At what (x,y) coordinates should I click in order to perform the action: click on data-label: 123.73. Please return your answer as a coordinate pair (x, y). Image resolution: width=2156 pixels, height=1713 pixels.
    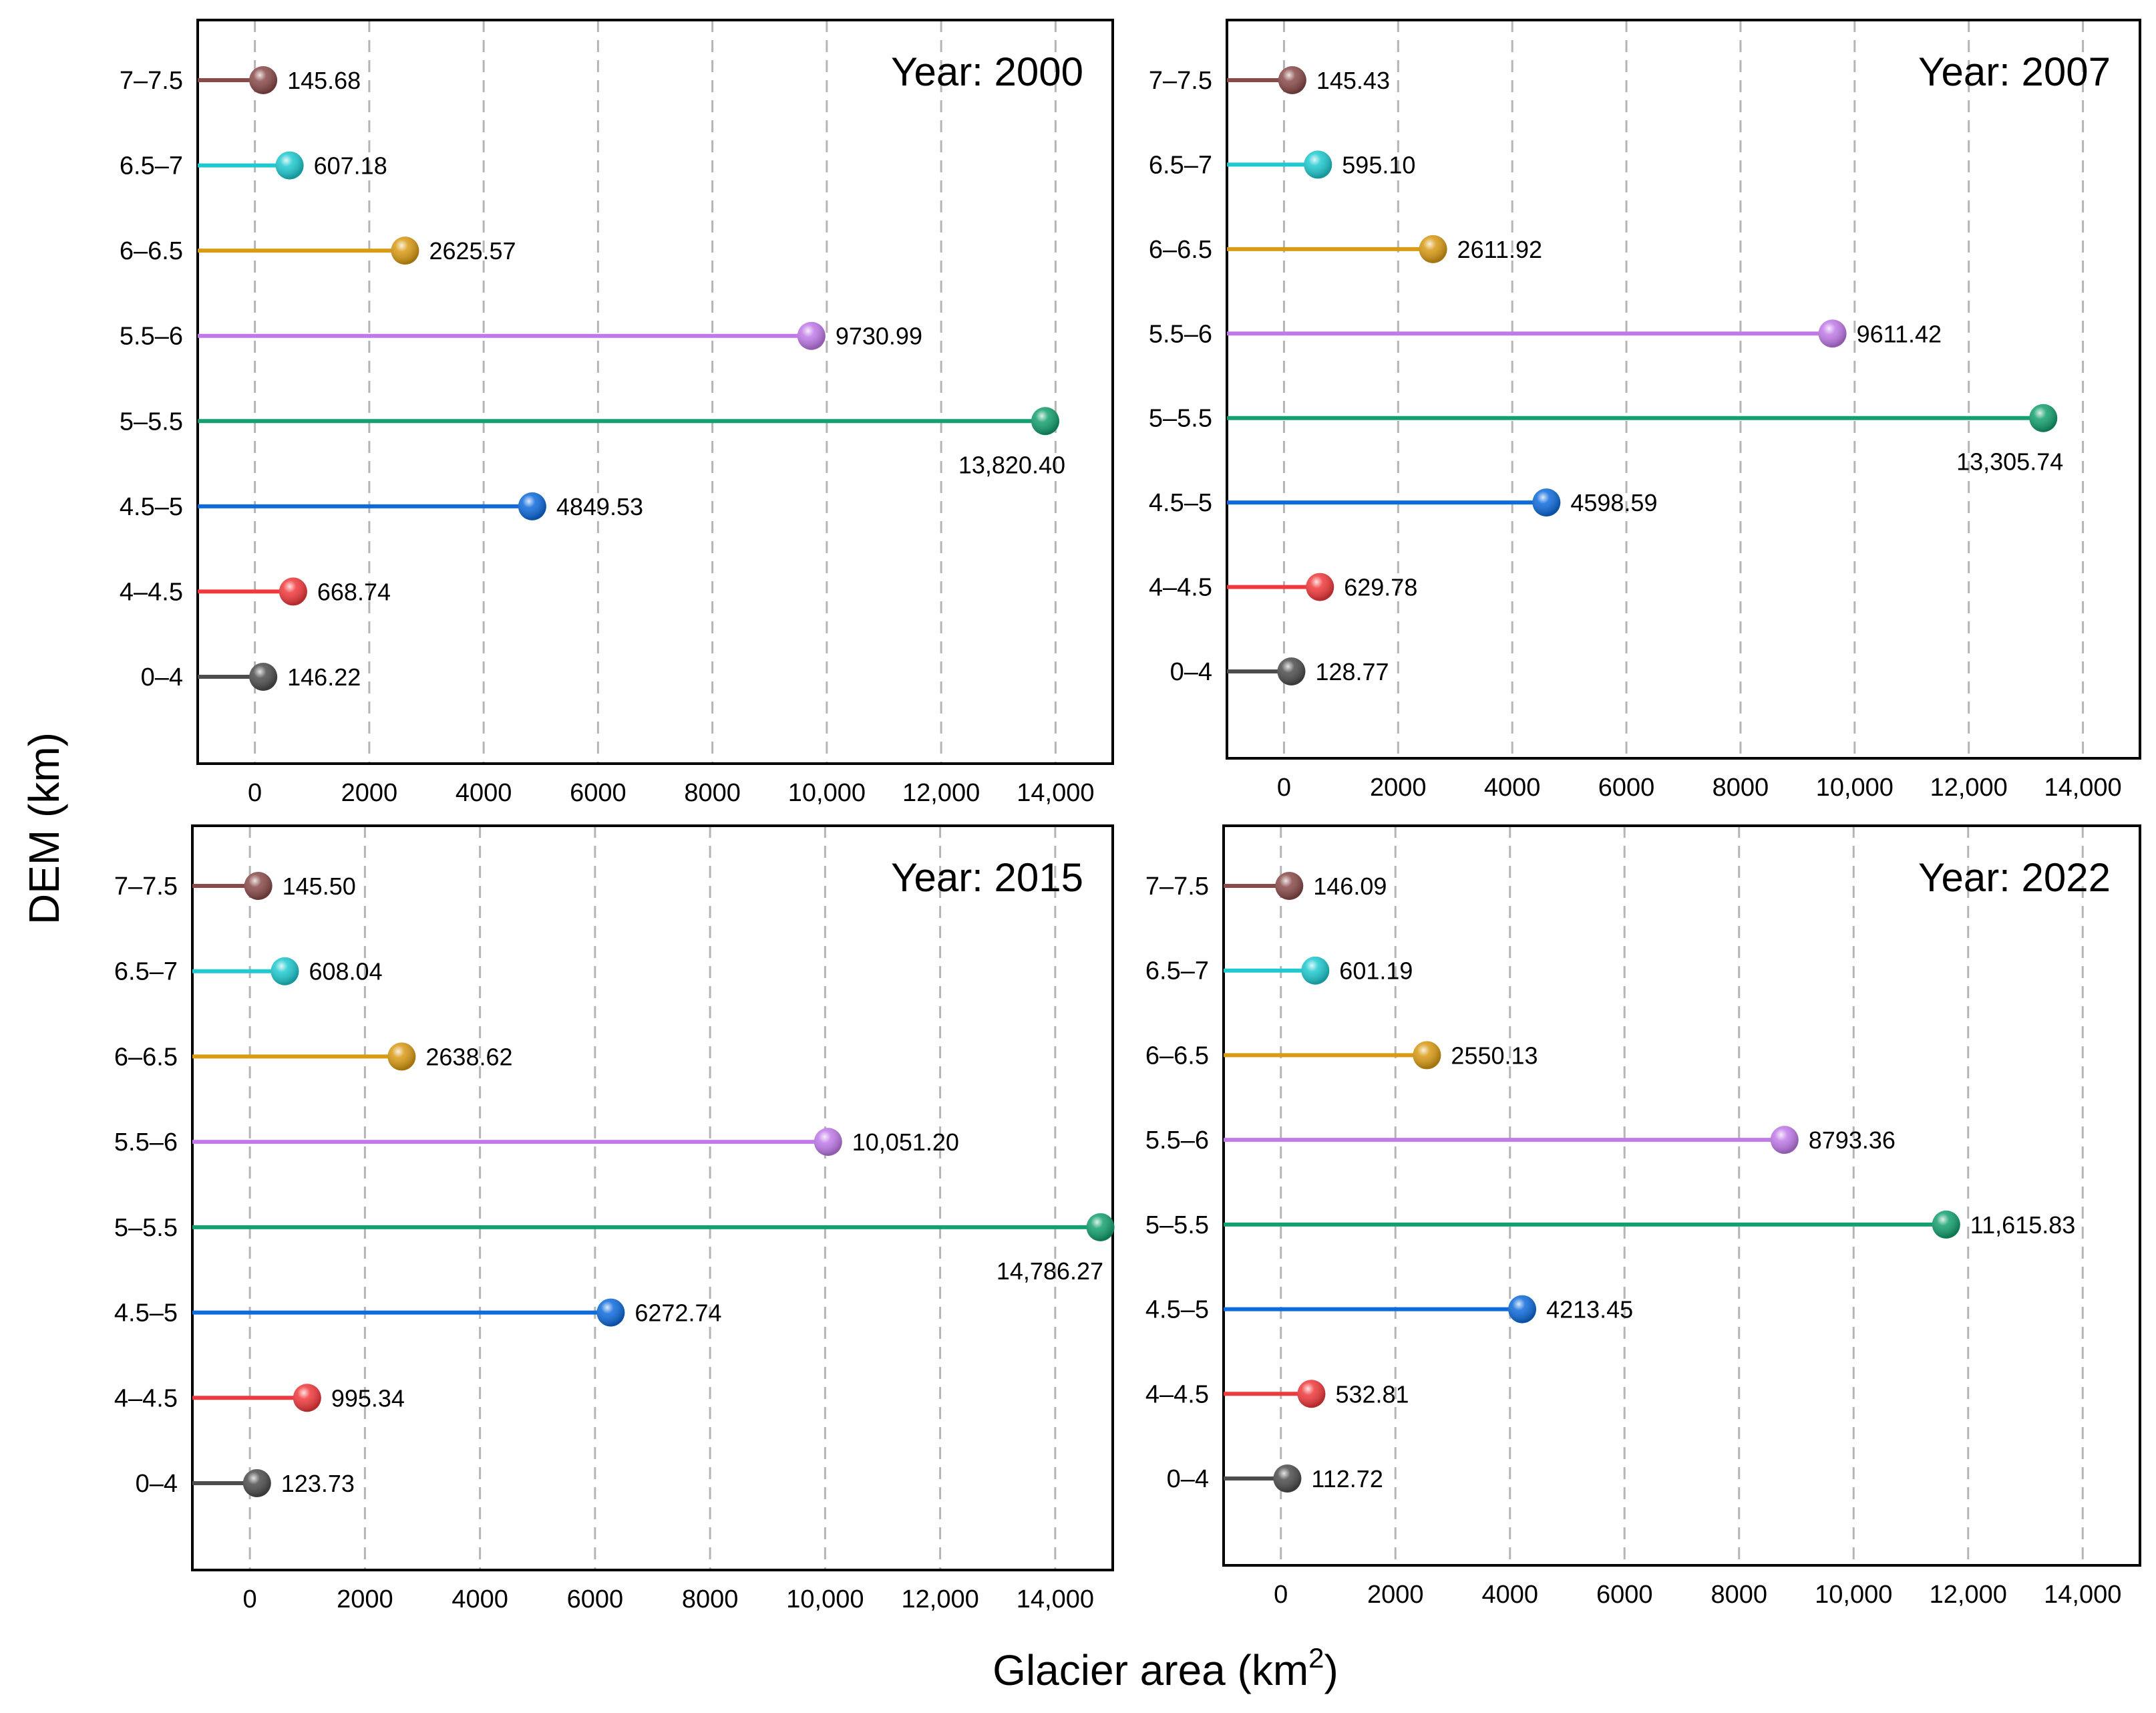
    Looking at the image, I should click on (318, 1483).